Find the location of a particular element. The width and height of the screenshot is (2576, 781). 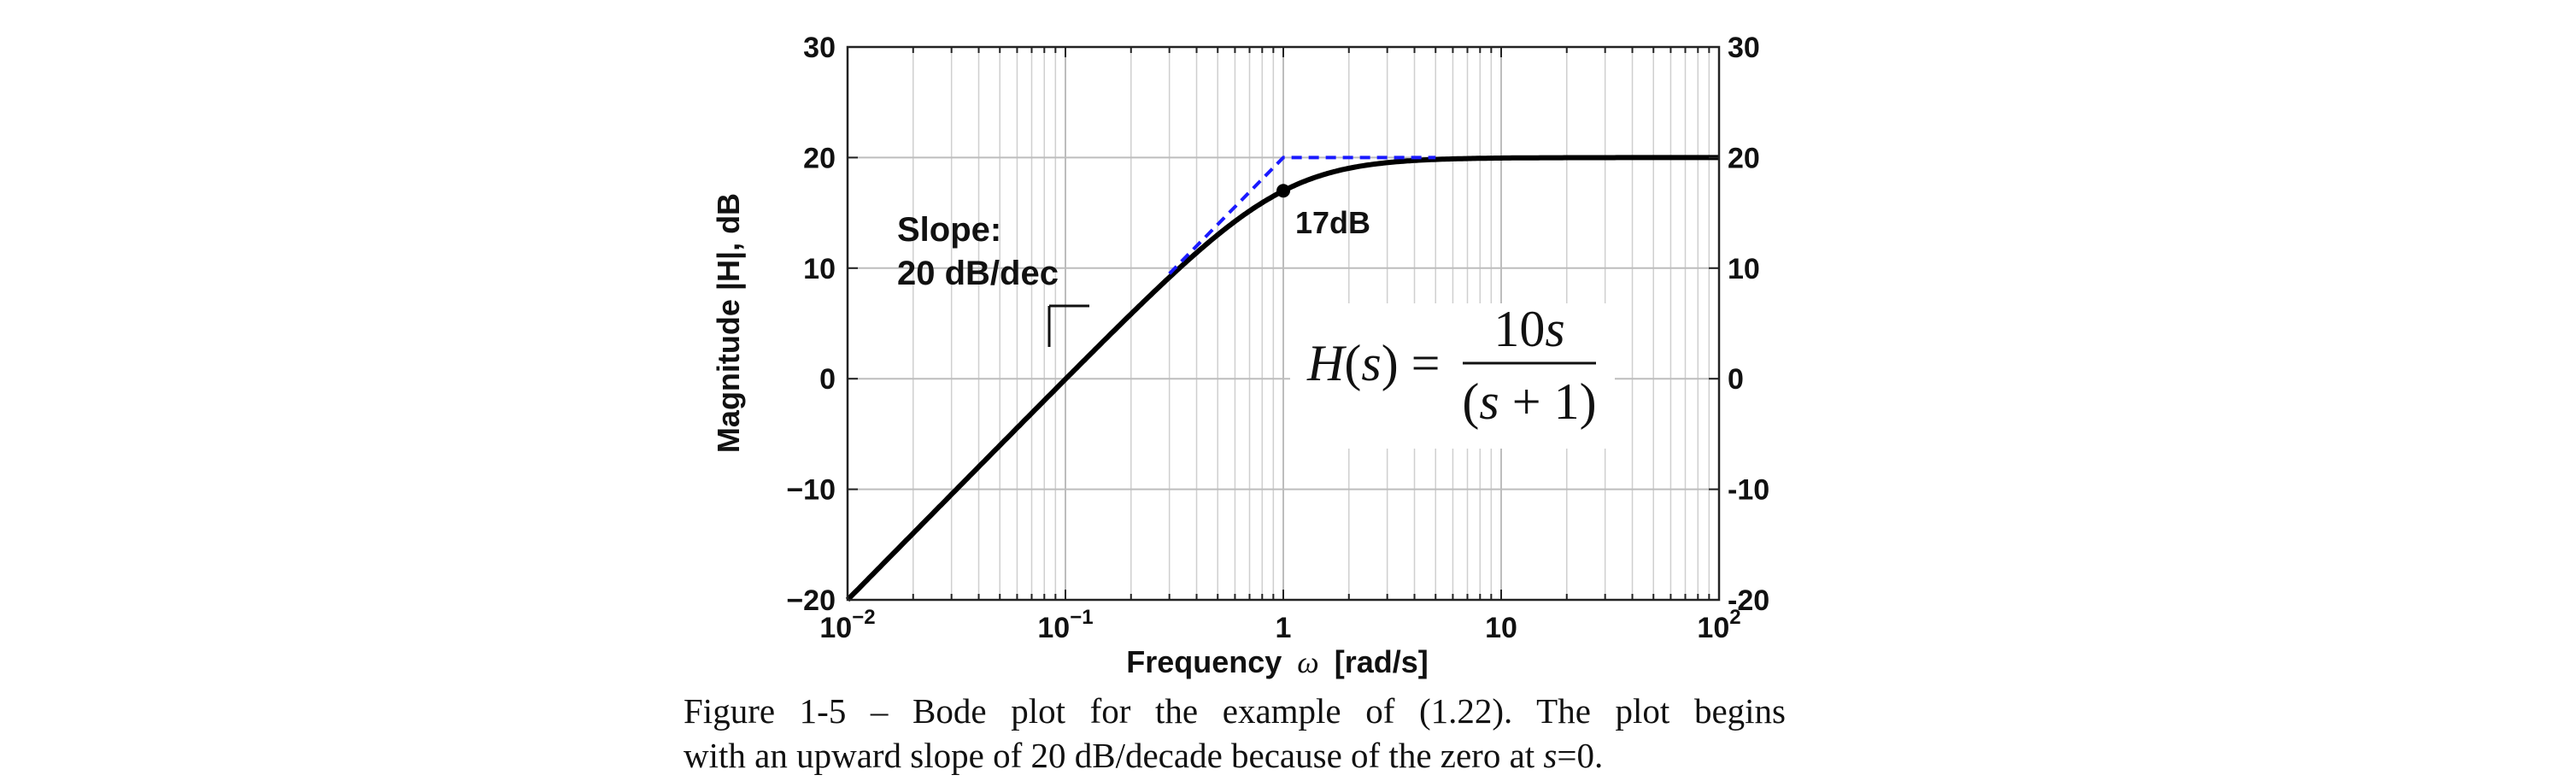

formula-denominator: (s + 1) is located at coordinates (1529, 401).